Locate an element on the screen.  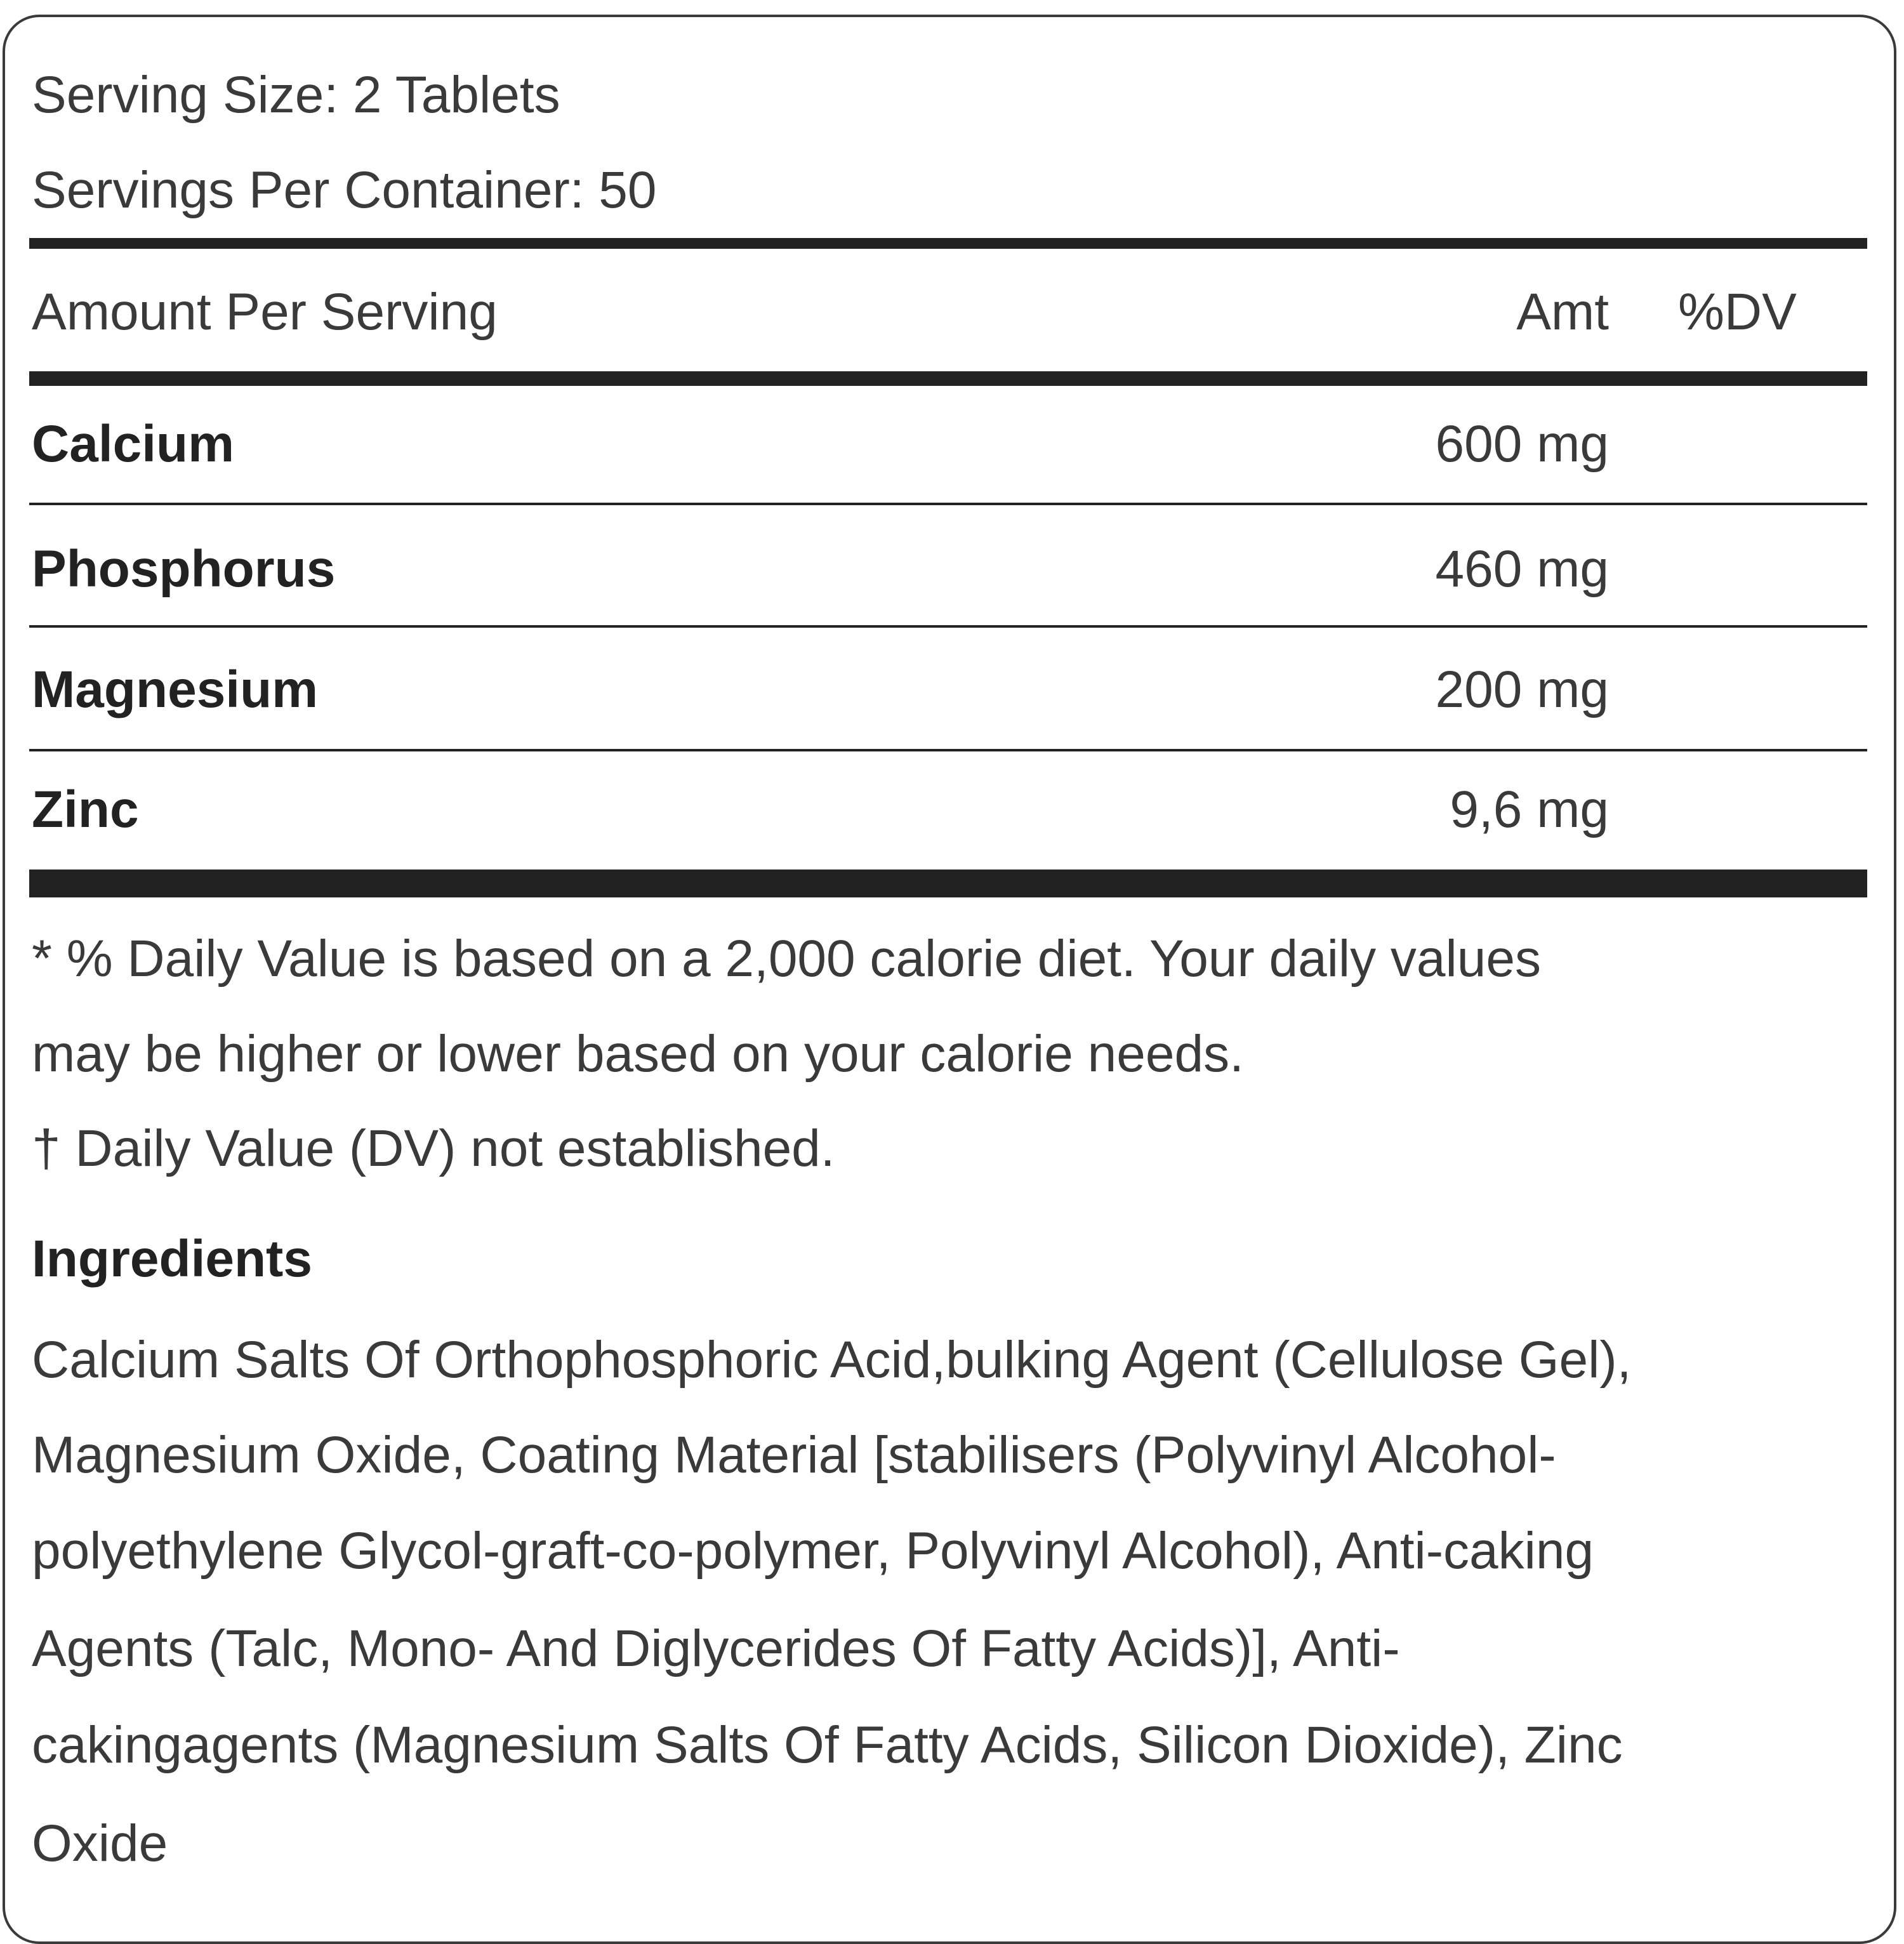
nutrient-name: Zinc is located at coordinates (85, 809).